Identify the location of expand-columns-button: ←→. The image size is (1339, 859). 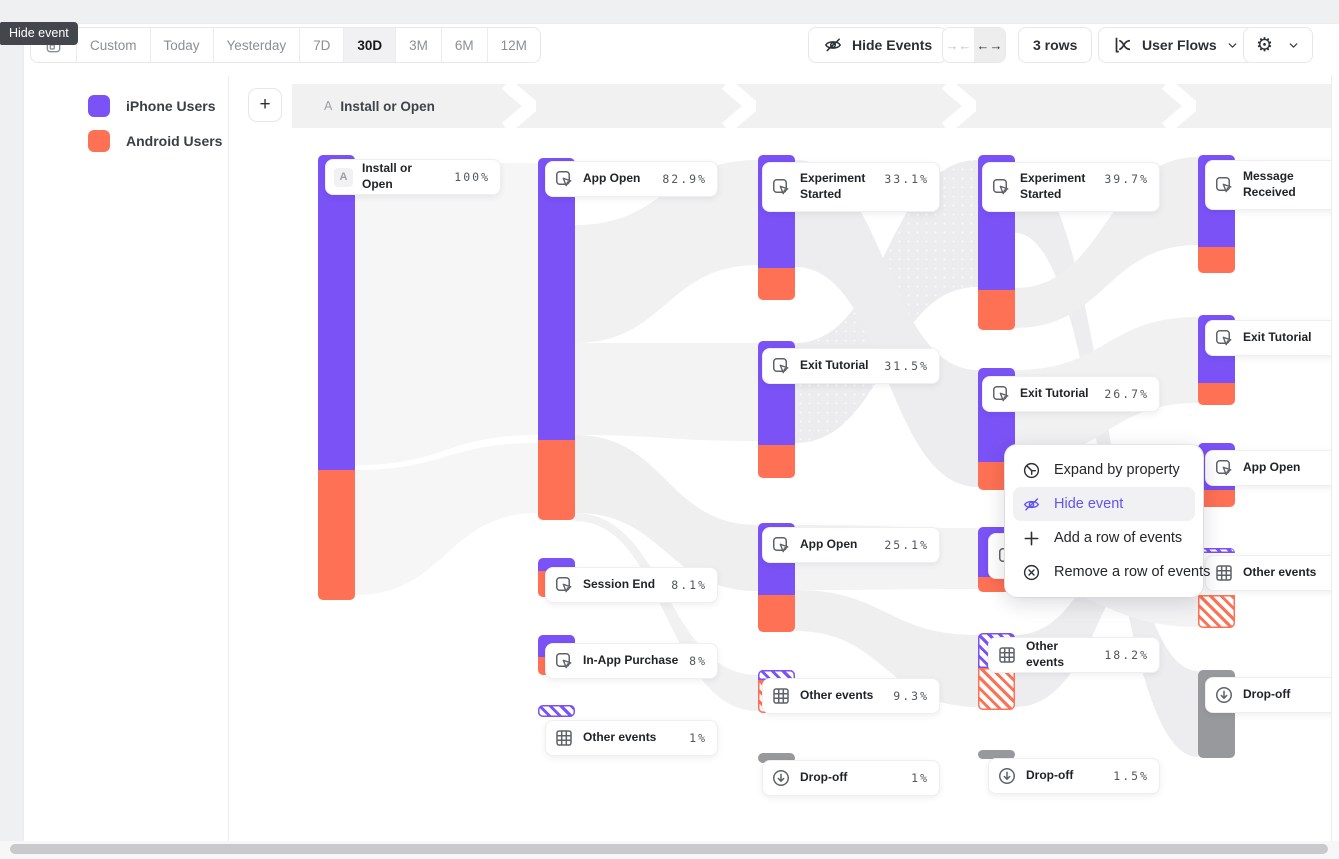
(989, 45).